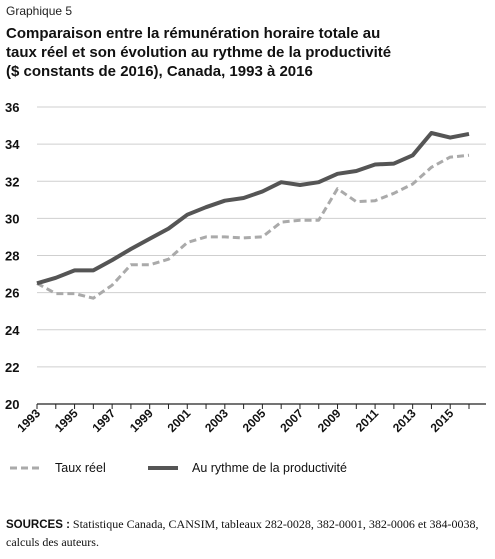  Describe the element at coordinates (12, 181) in the screenshot. I see `y-tick-label: 32` at that location.